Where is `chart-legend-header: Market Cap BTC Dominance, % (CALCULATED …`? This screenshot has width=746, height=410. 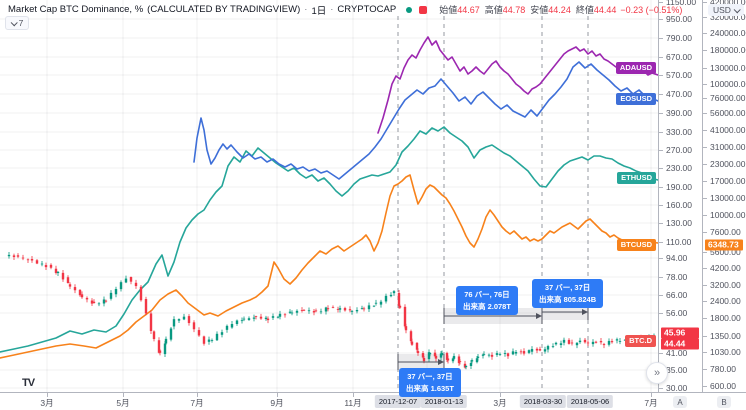 chart-legend-header: Market Cap BTC Dominance, % (CALCULATED … is located at coordinates (345, 10).